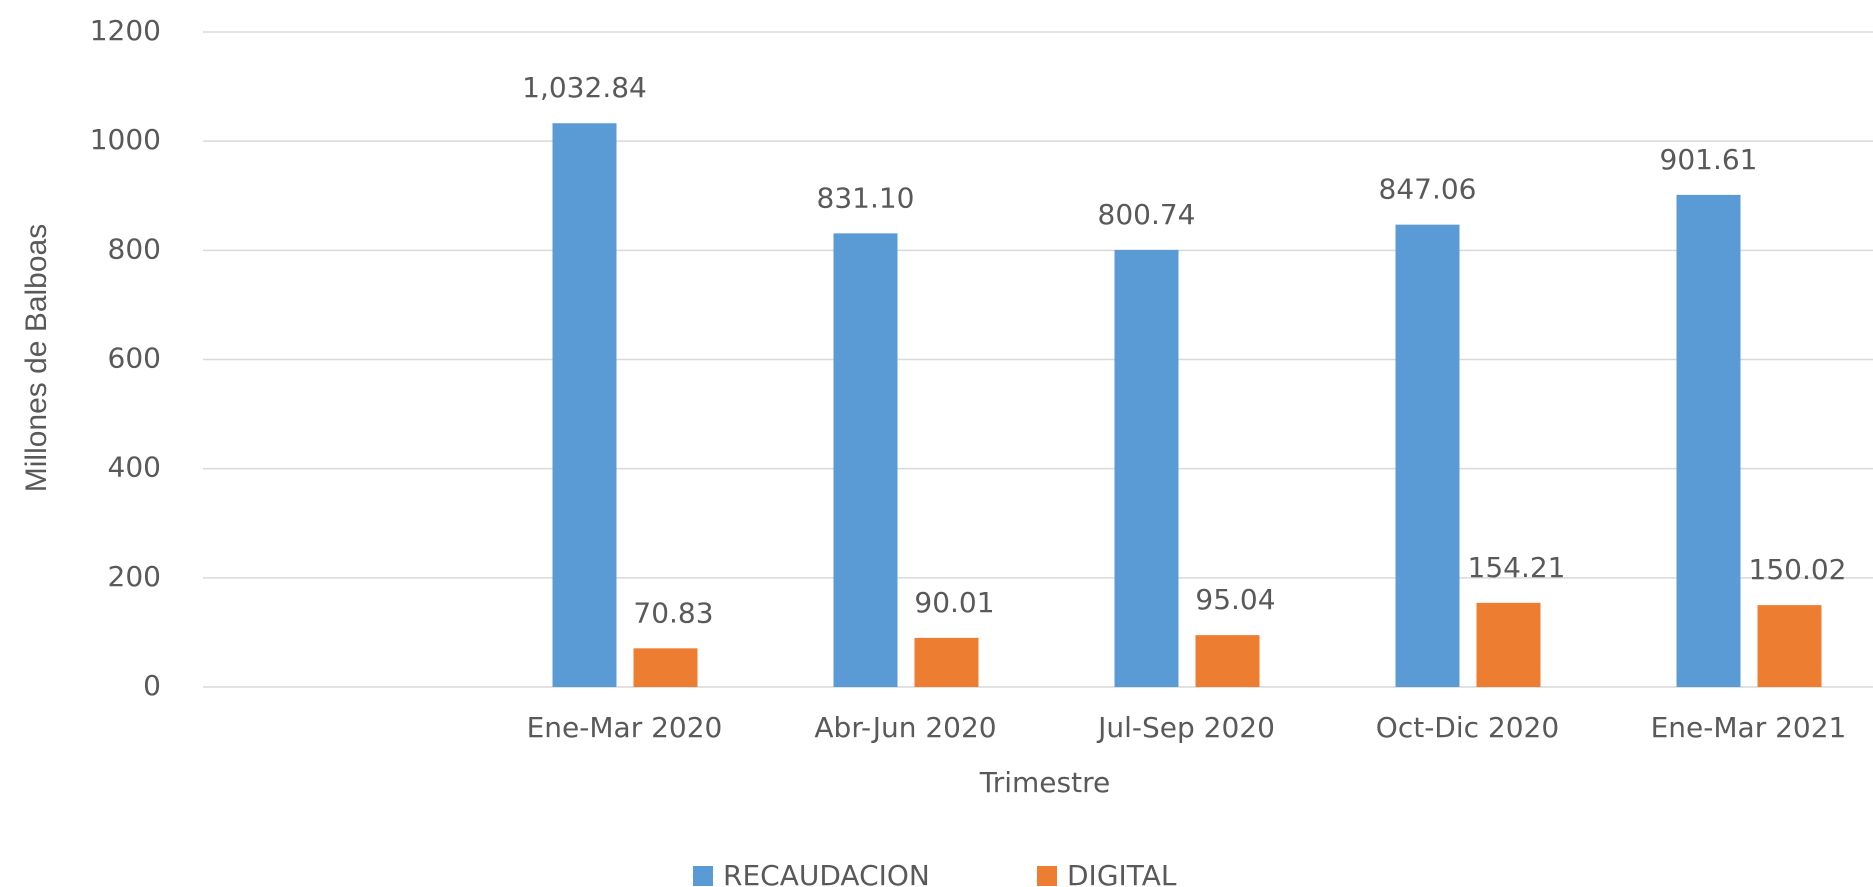 The image size is (1873, 887). I want to click on x-axis-title: Trimestre, so click(1044, 782).